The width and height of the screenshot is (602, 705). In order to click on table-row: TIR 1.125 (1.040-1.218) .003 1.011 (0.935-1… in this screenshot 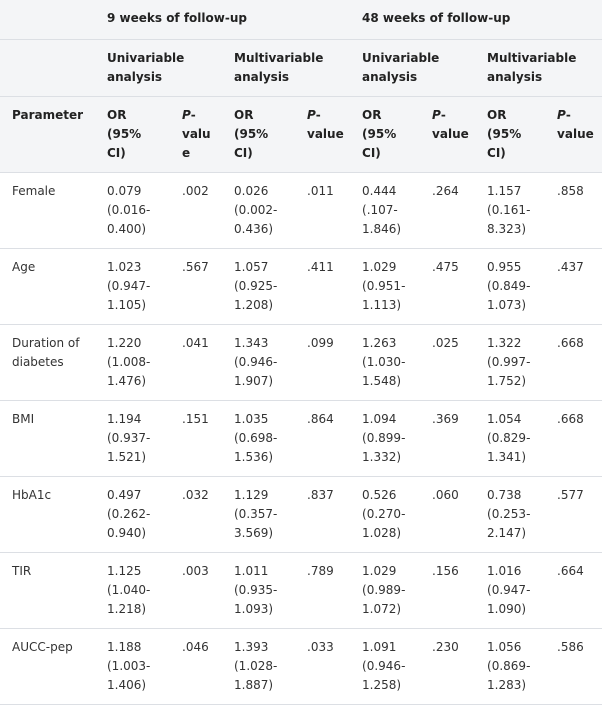, I will do `click(301, 590)`.